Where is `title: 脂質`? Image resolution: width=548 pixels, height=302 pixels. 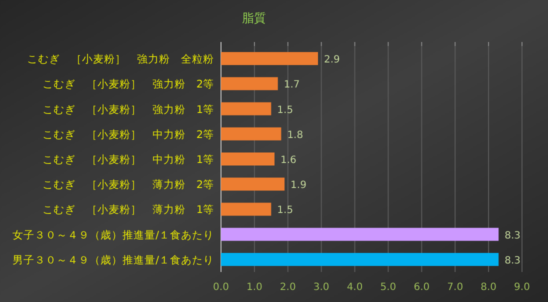 title: 脂質 is located at coordinates (254, 18).